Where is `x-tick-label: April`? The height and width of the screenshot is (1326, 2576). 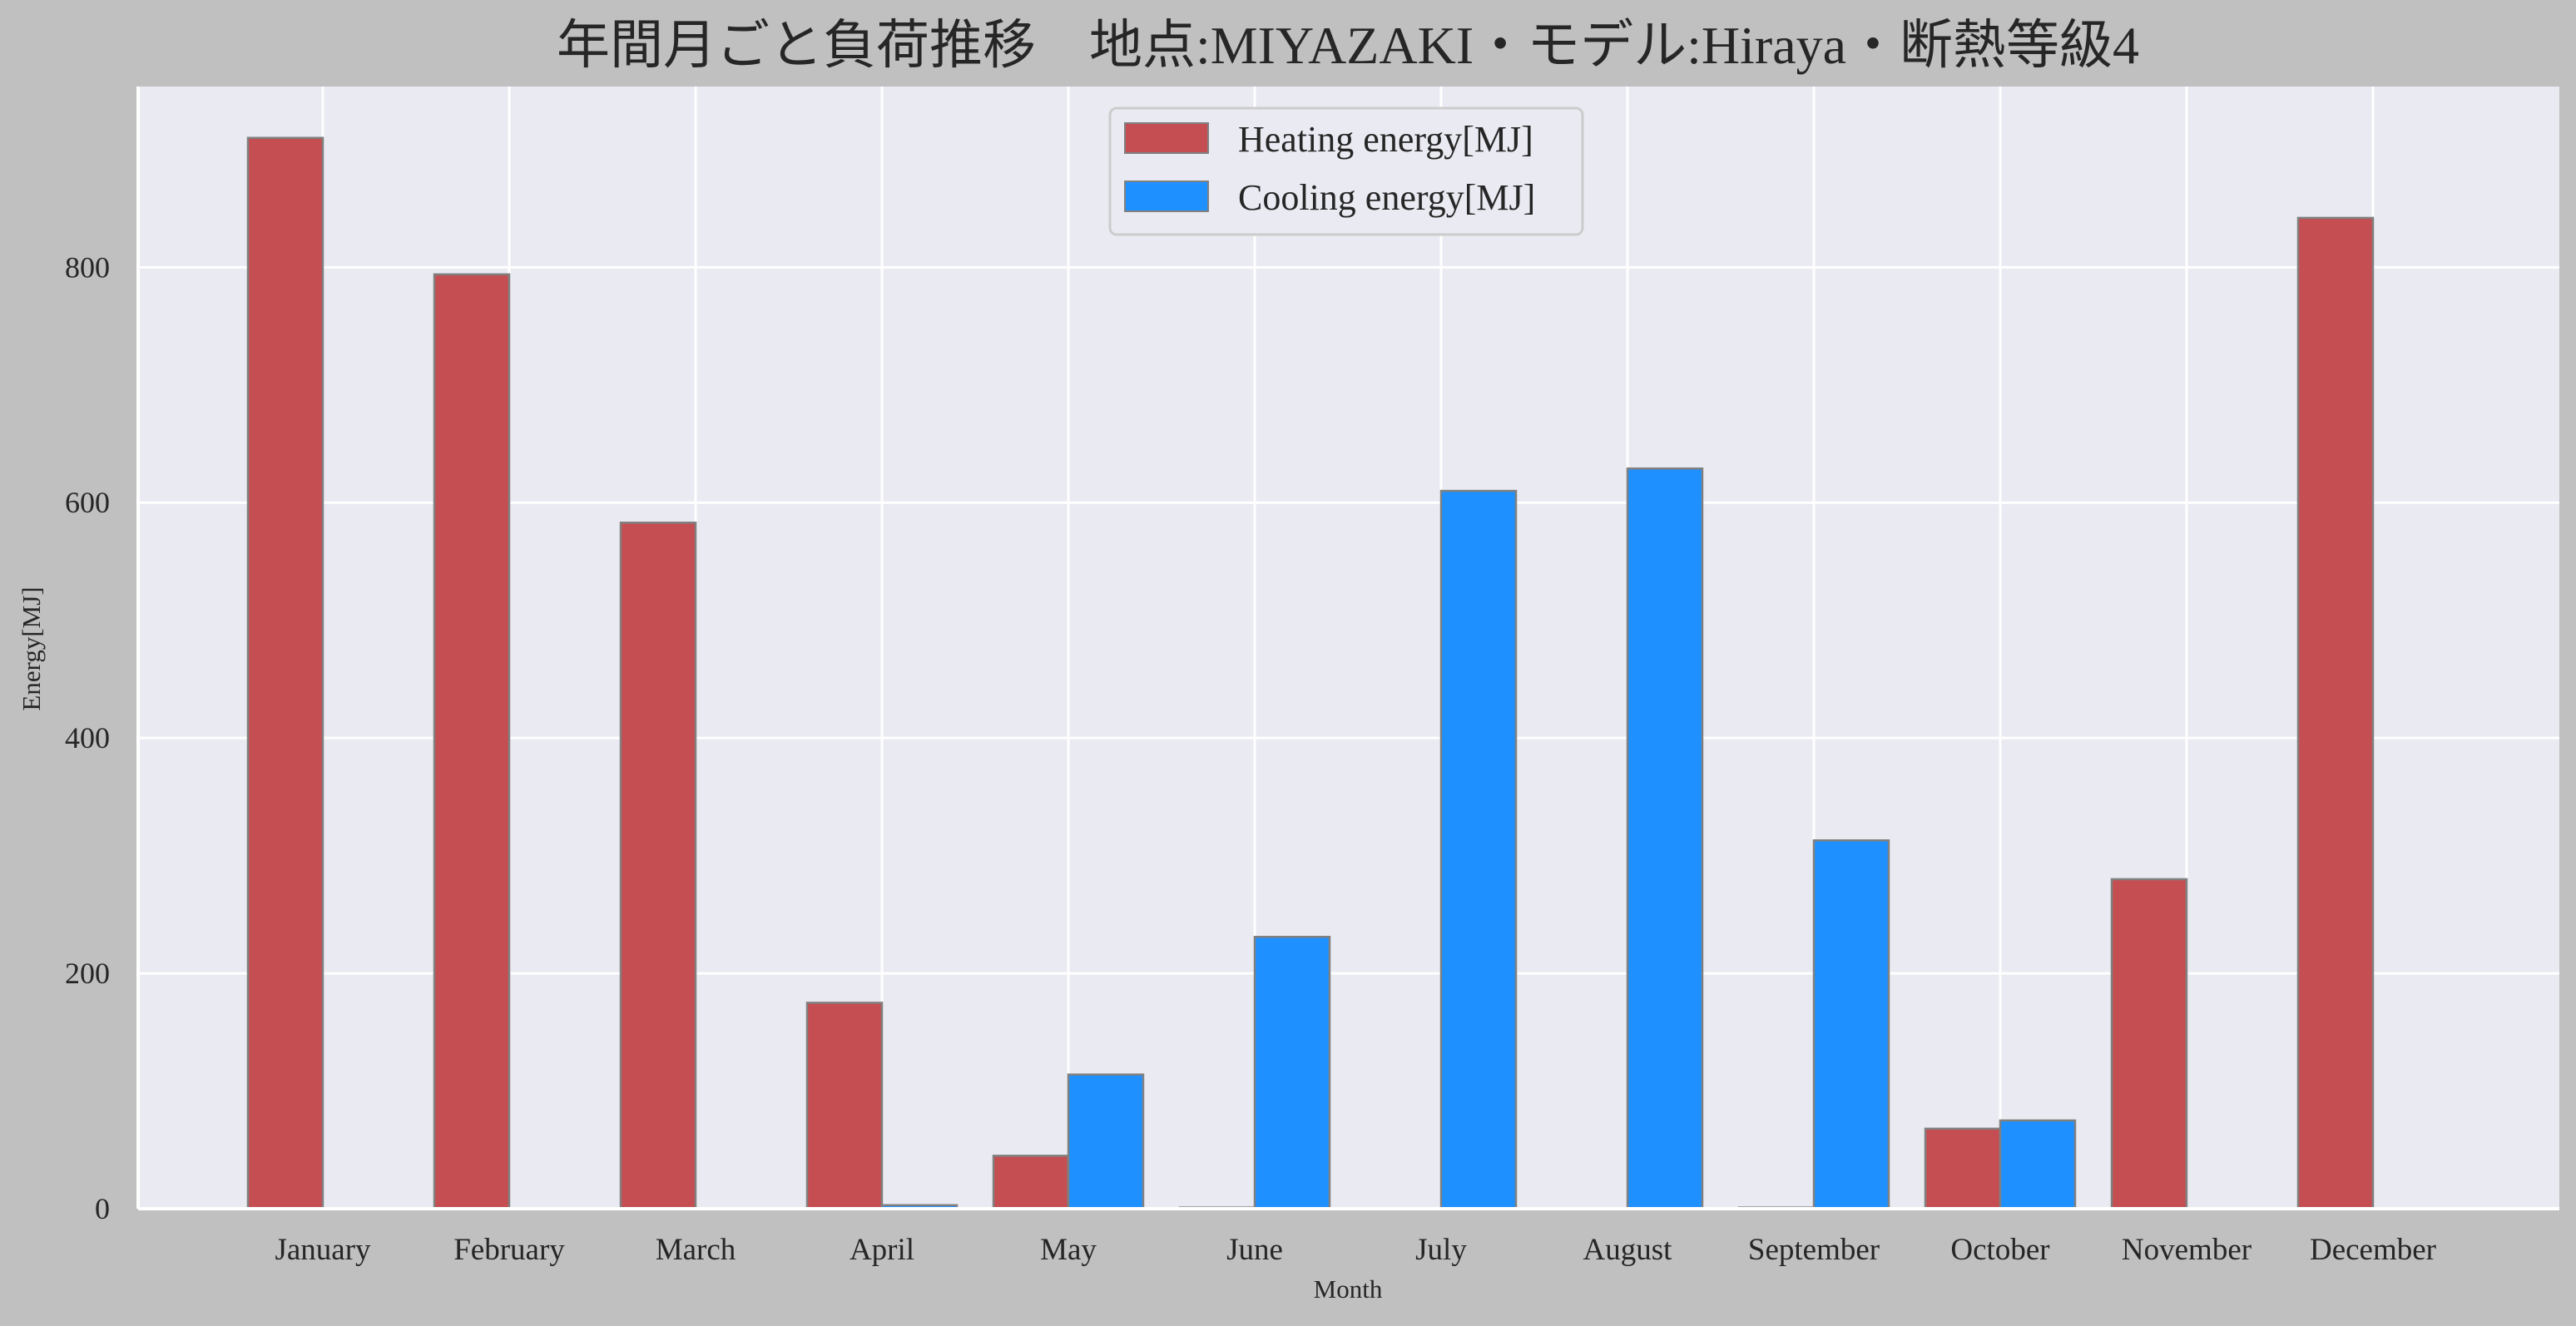
x-tick-label: April is located at coordinates (882, 1250).